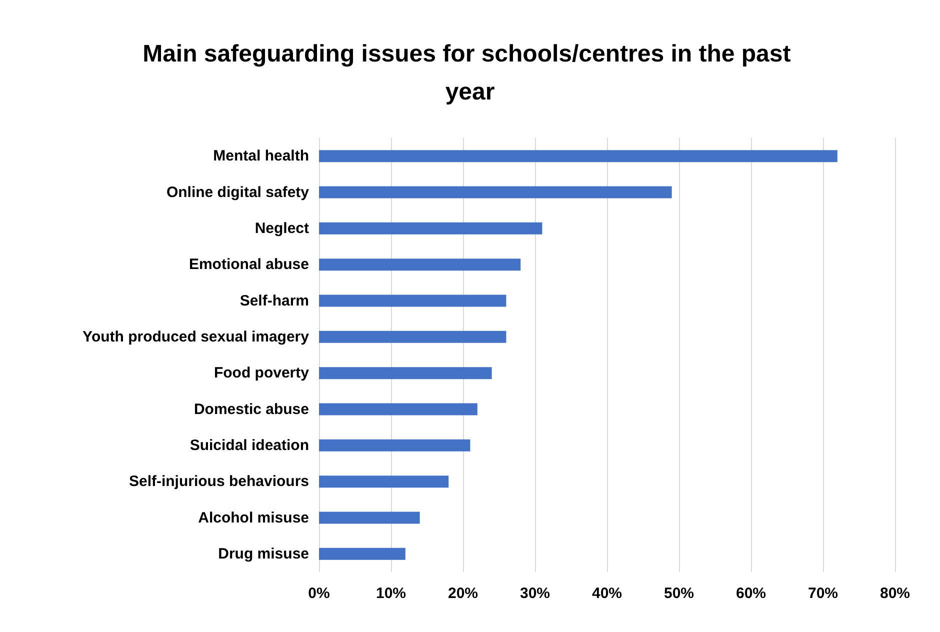  Describe the element at coordinates (262, 373) in the screenshot. I see `y-tick-label: Food poverty` at that location.